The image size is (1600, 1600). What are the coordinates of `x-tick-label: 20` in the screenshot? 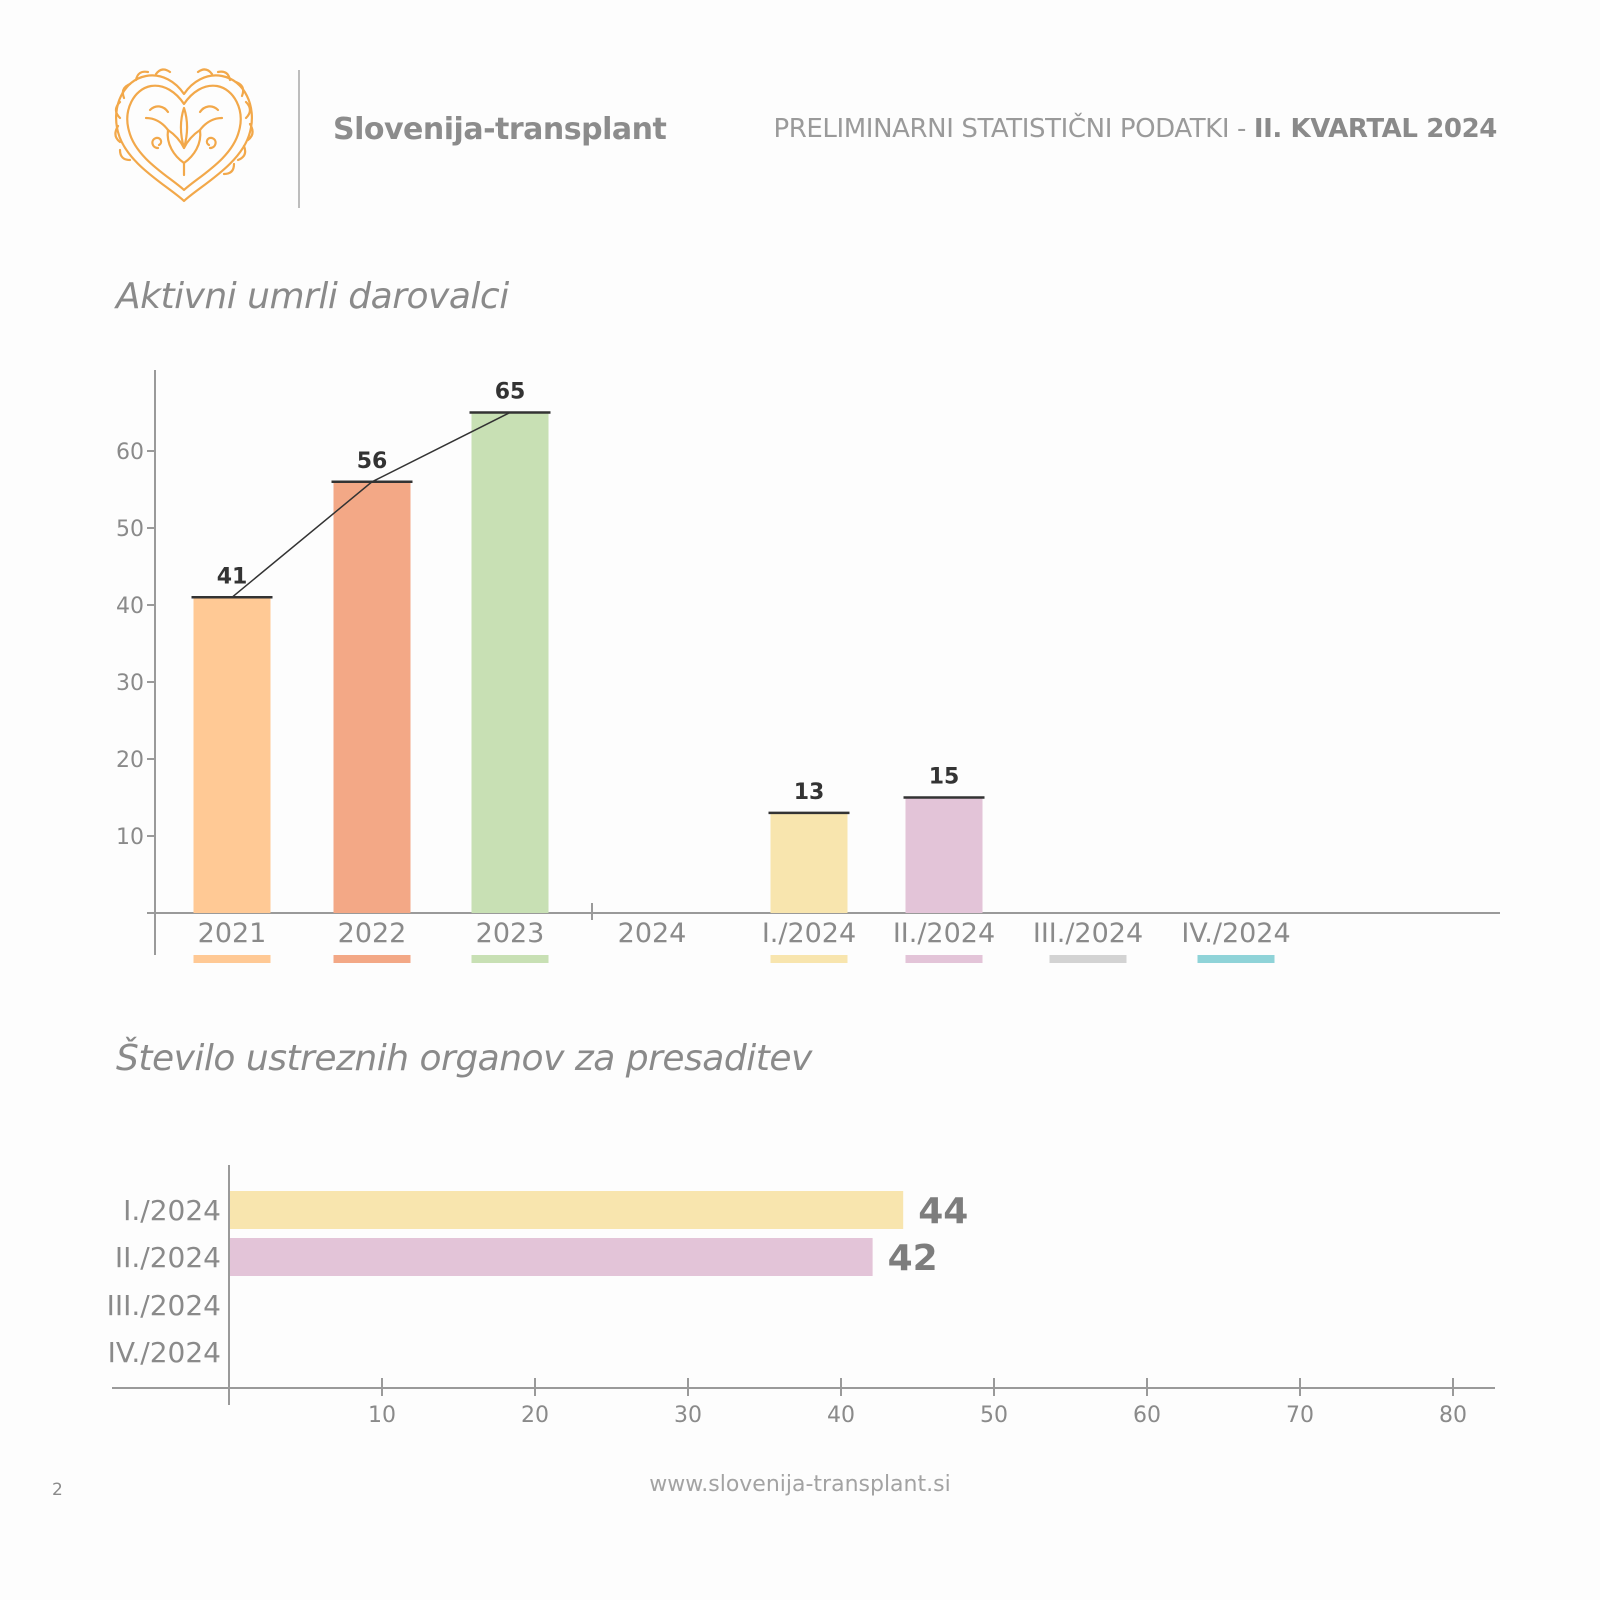 It's located at (535, 1415).